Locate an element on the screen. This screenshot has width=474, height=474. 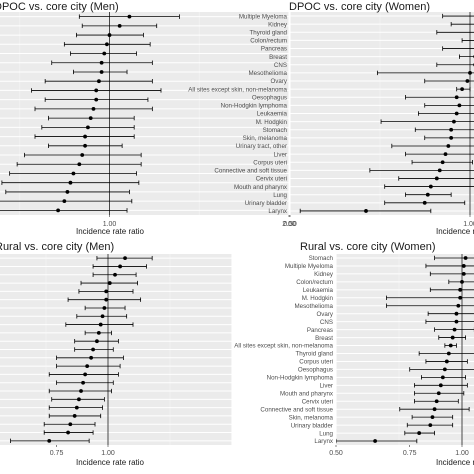
category-label: Mouth and pharynx is located at coordinates (307, 393).